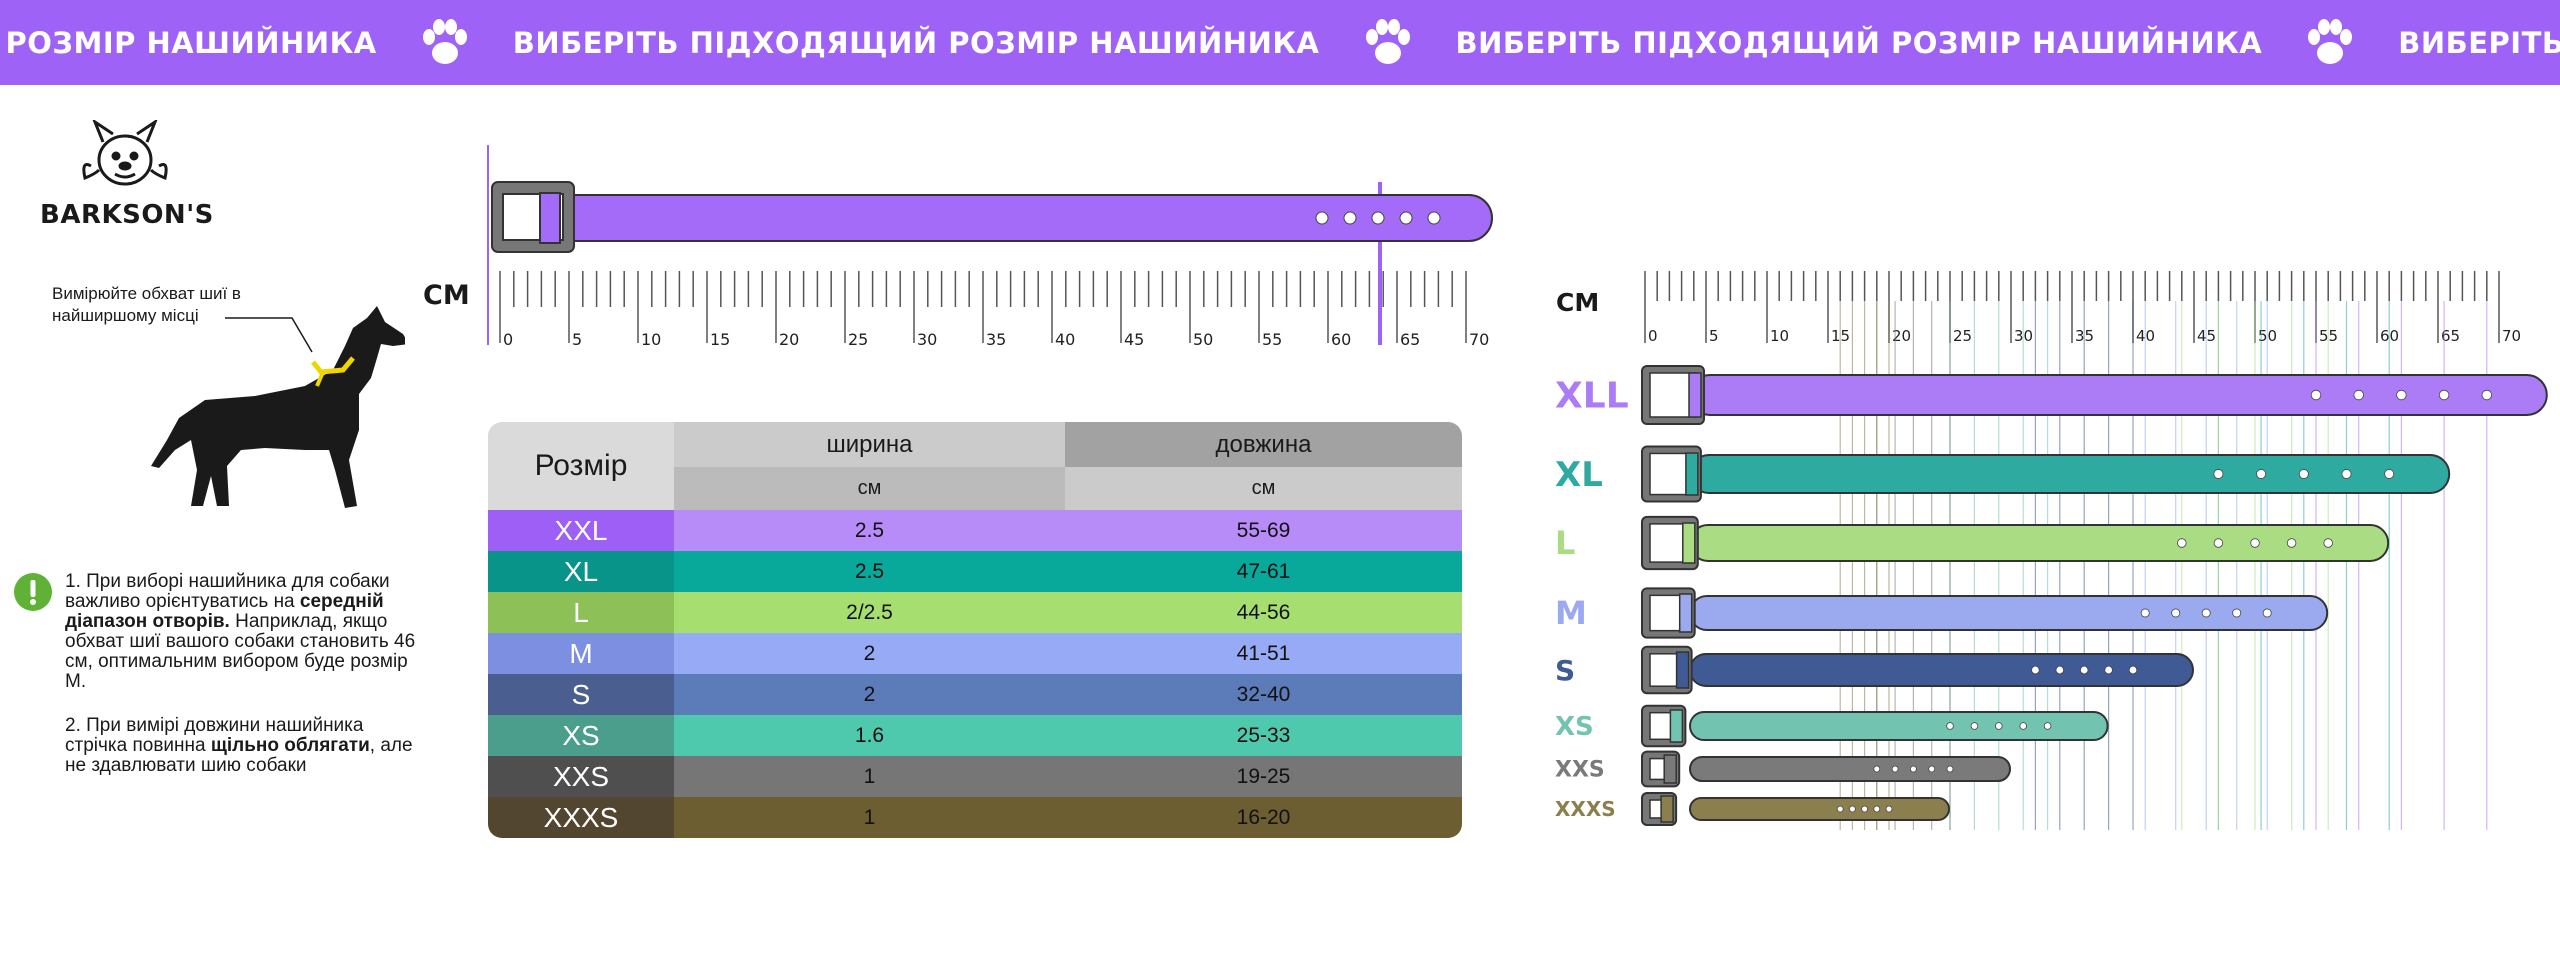 The image size is (2560, 974). I want to click on row-size: L, so click(581, 612).